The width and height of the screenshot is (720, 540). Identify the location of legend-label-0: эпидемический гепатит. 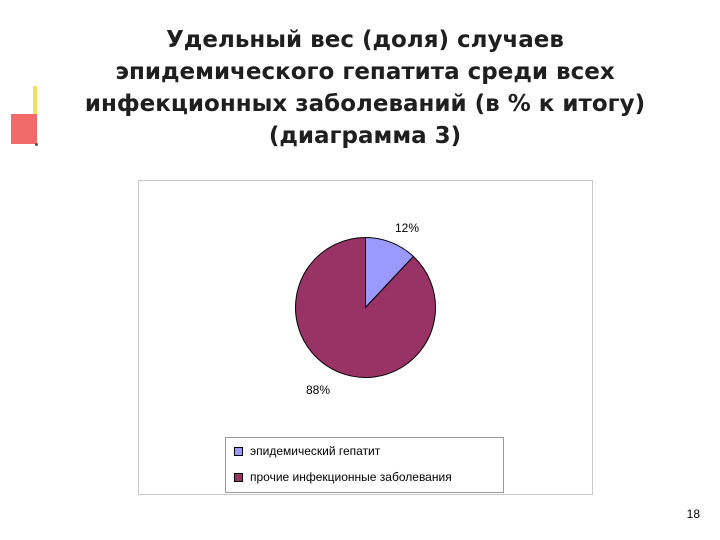
(315, 451).